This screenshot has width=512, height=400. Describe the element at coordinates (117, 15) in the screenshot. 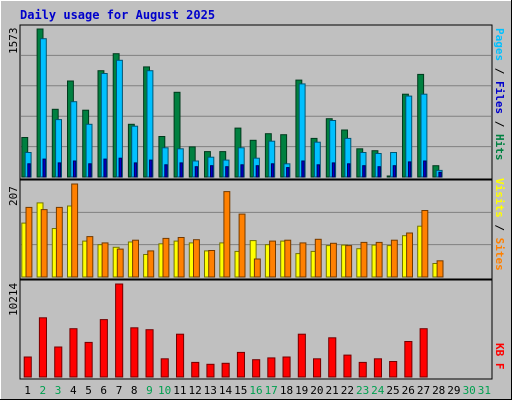

I see `chart-title: Daily usage for August 2025` at that location.